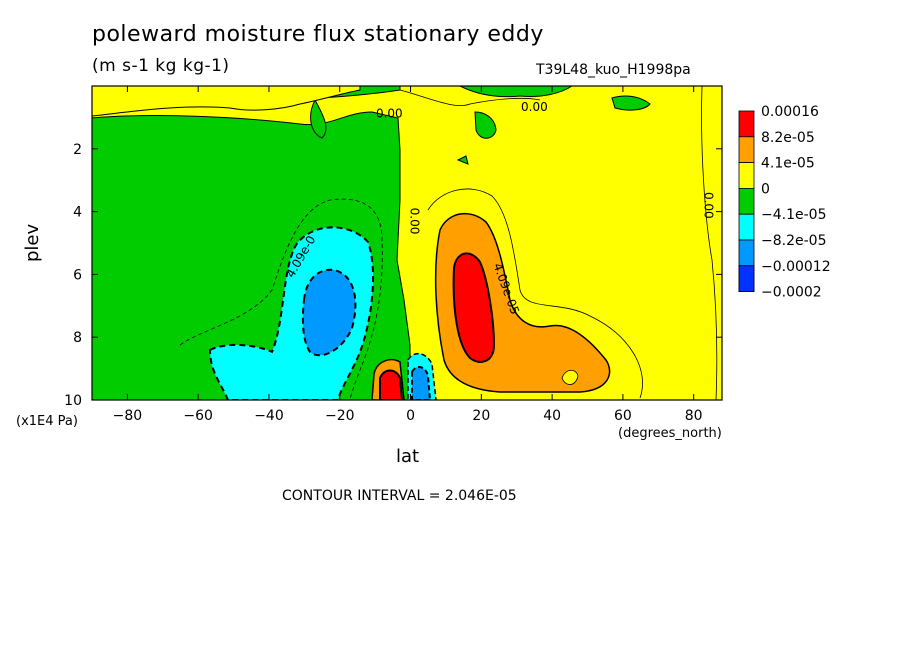 This screenshot has height=654, width=904. Describe the element at coordinates (399, 496) in the screenshot. I see `contour-interval: CONTOUR INTERVAL = 2.046E-05` at that location.